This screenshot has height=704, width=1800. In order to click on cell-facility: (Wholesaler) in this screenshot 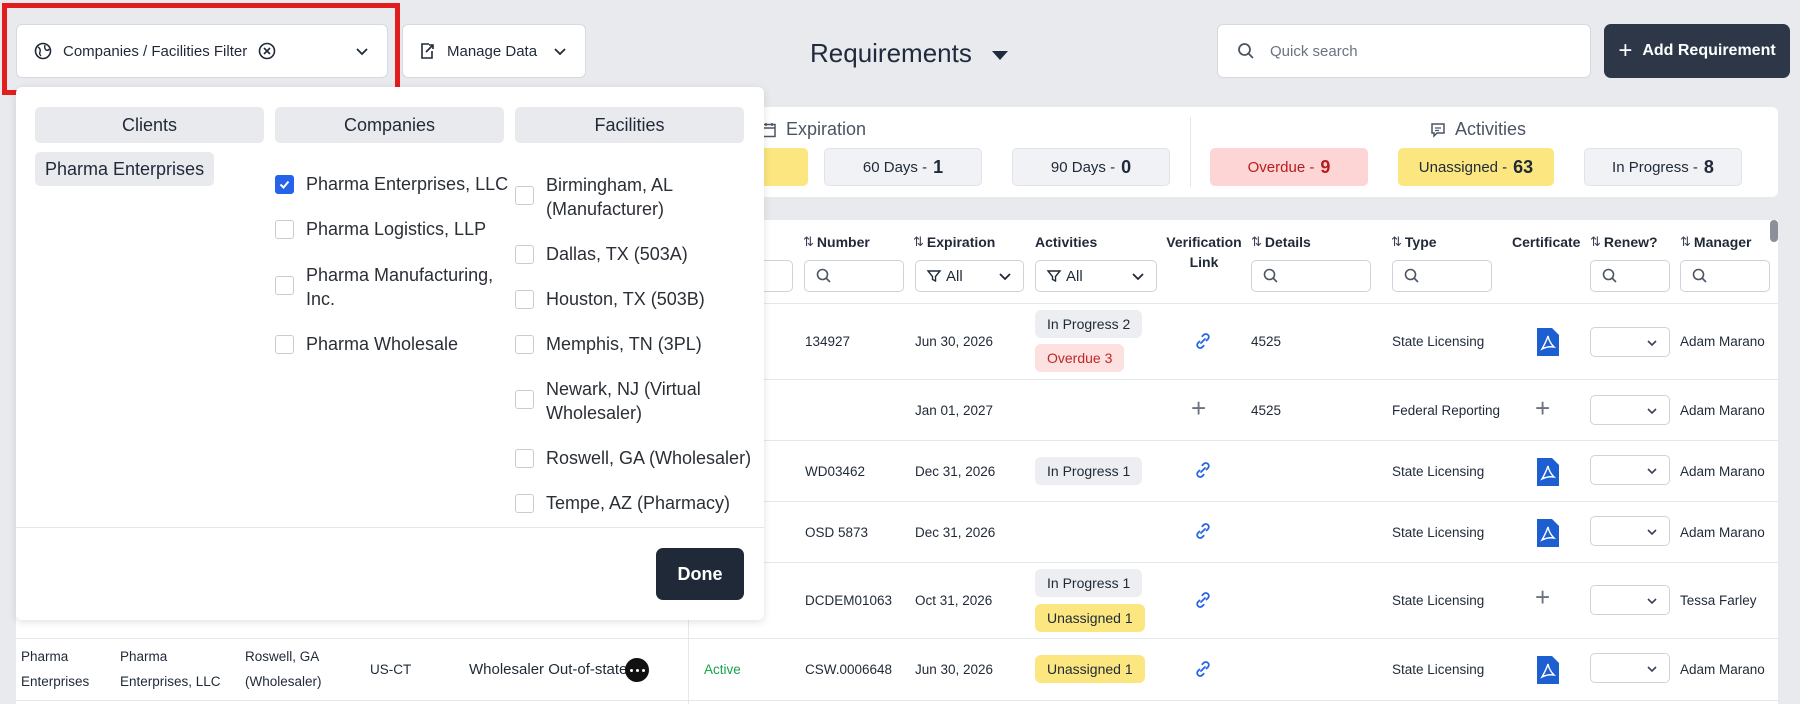, I will do `click(283, 681)`.